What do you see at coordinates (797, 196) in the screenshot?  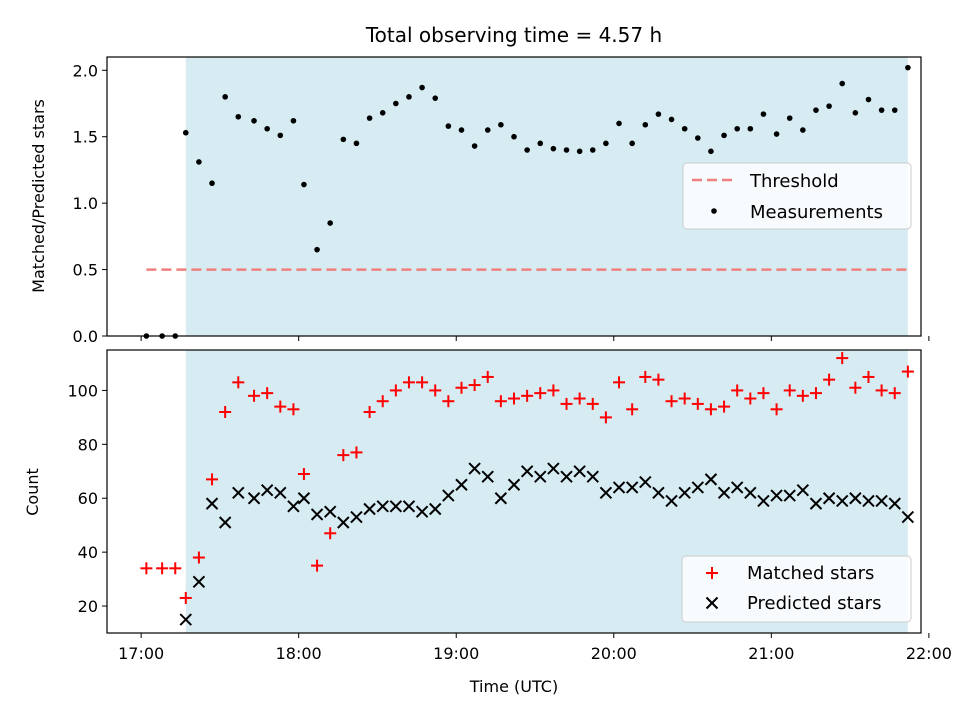 I see `top-legend: Threshold Measurements` at bounding box center [797, 196].